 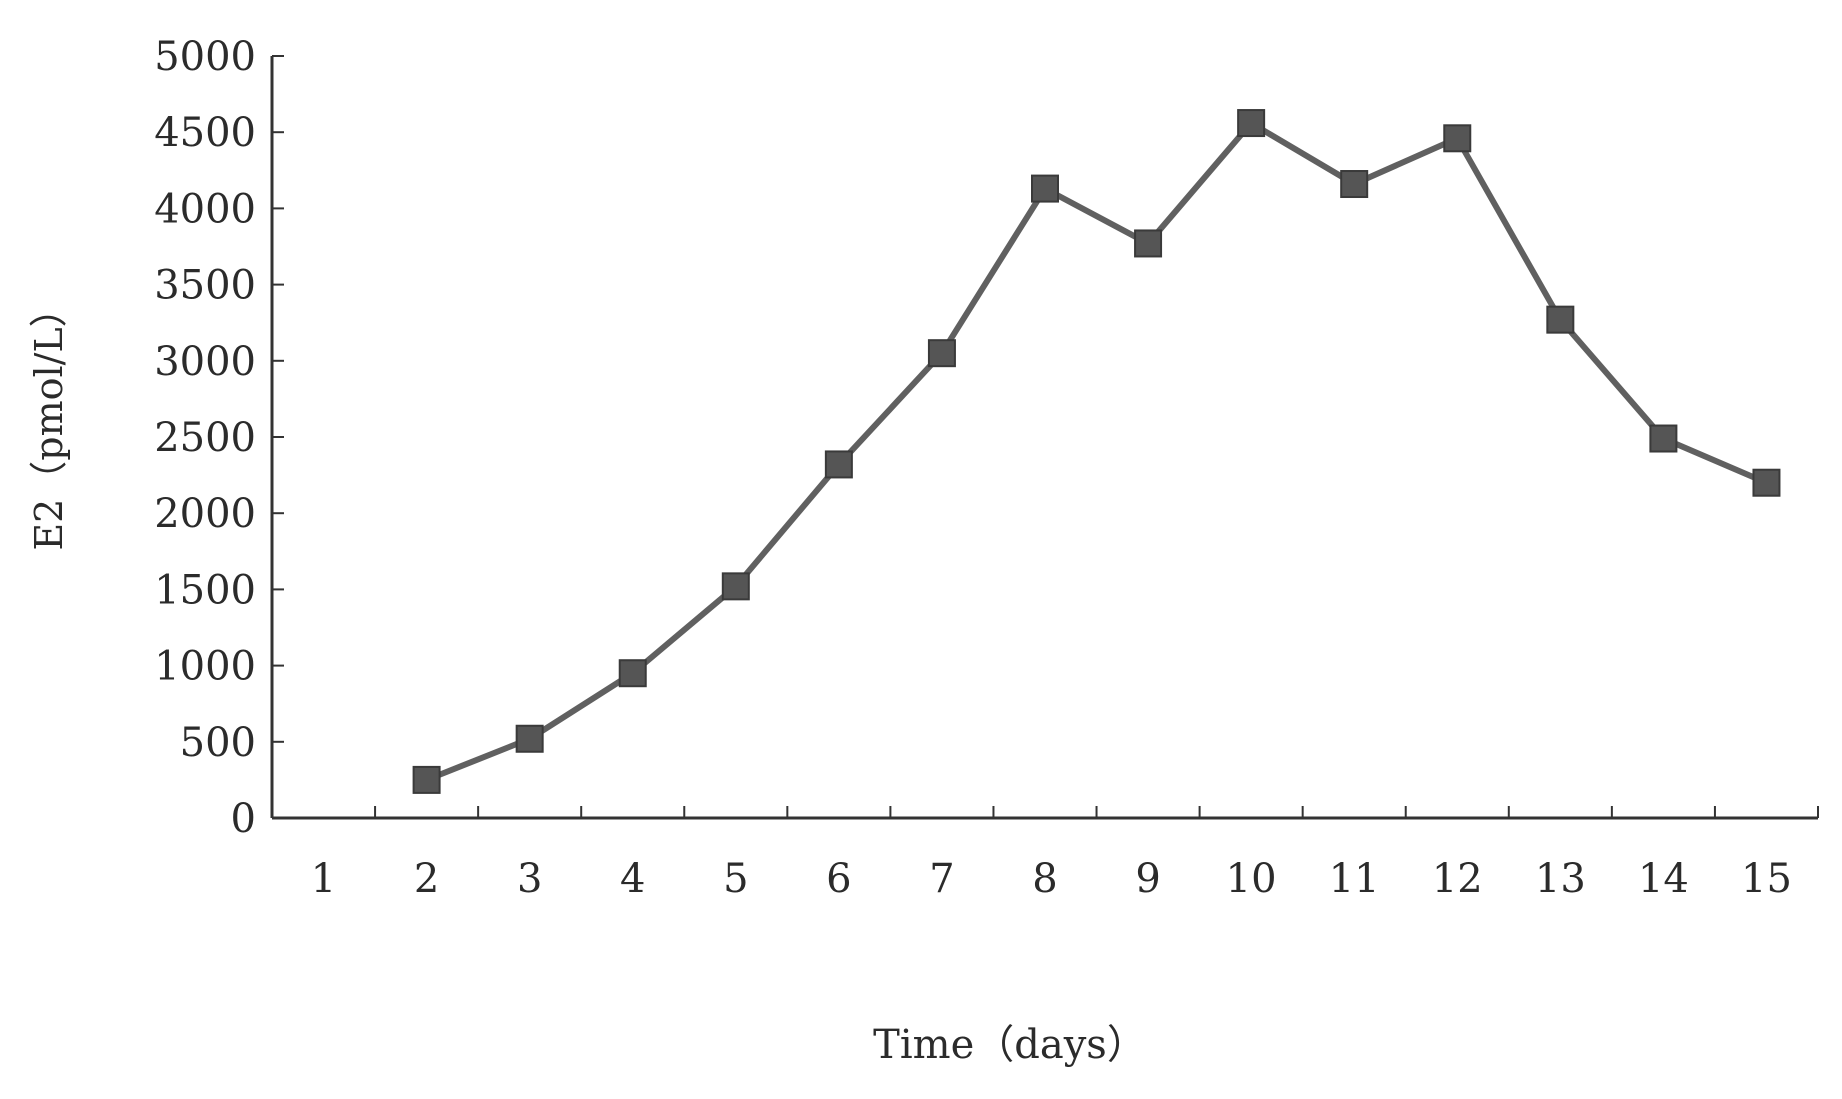 What do you see at coordinates (1457, 879) in the screenshot?
I see `x-tick-label: 12` at bounding box center [1457, 879].